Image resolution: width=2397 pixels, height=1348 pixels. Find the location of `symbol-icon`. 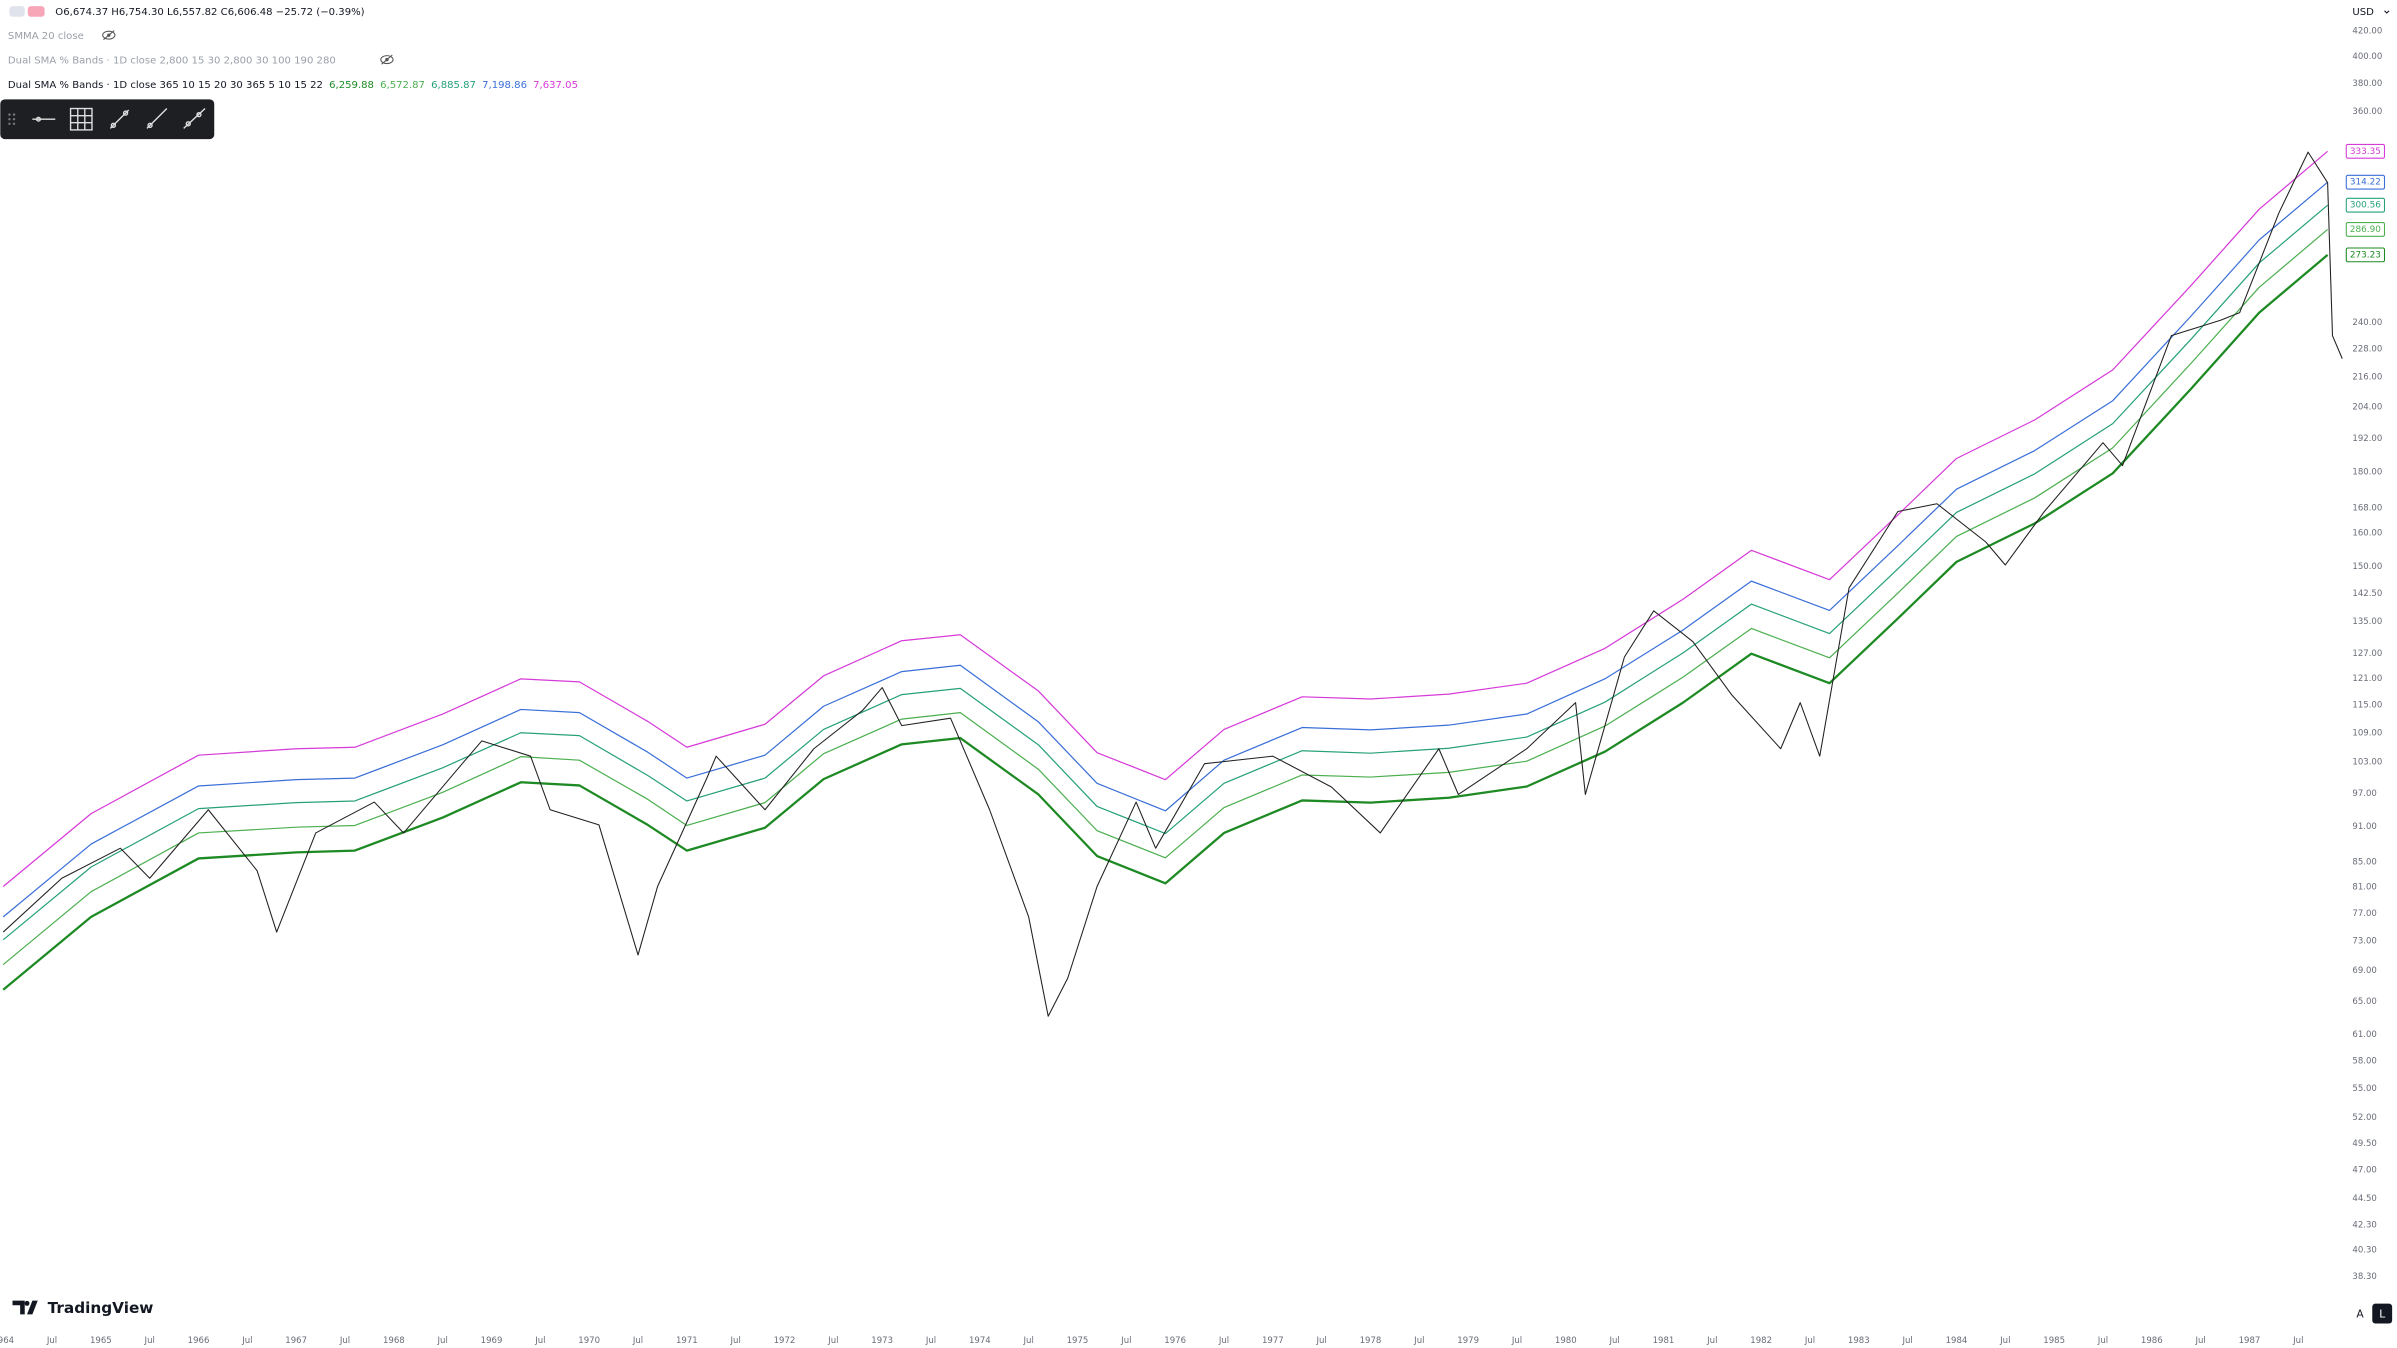

symbol-icon is located at coordinates (36, 11).